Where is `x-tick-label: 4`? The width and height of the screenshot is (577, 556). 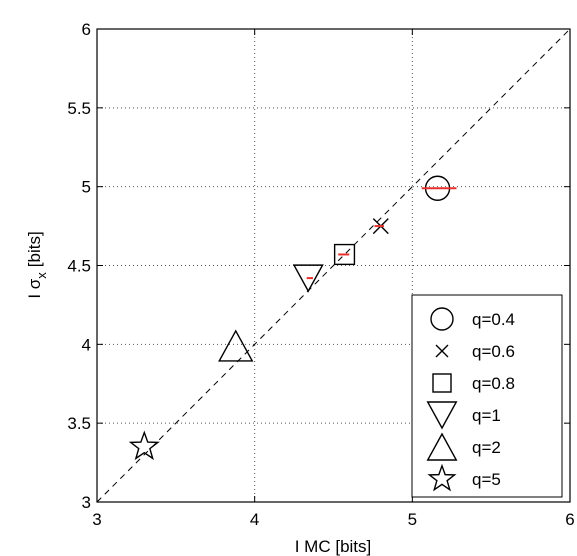 x-tick-label: 4 is located at coordinates (254, 519).